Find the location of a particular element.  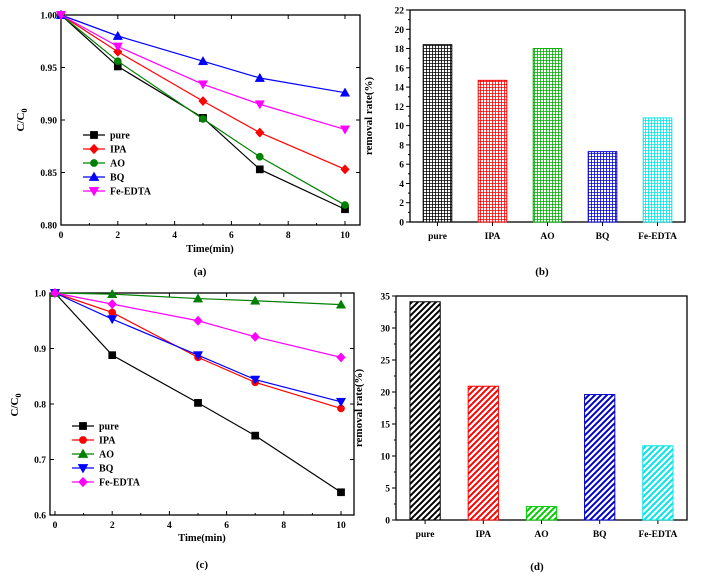

panel-c-x-tick-label: 0 is located at coordinates (55, 526).